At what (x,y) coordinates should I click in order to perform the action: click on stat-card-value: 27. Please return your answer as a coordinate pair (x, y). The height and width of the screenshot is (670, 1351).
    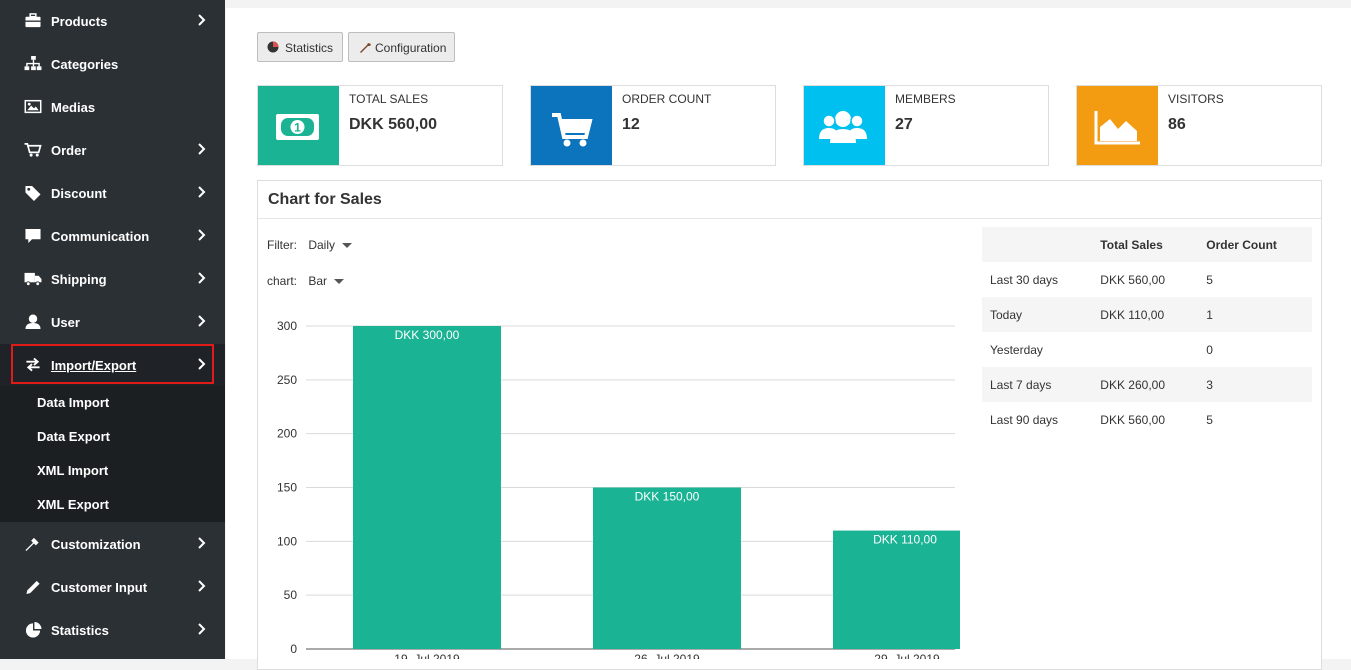
    Looking at the image, I should click on (904, 124).